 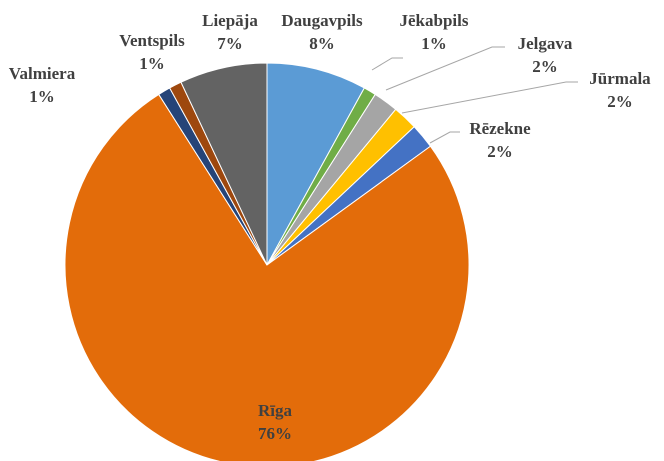 I want to click on slice-label: Rēzekne, so click(x=500, y=128).